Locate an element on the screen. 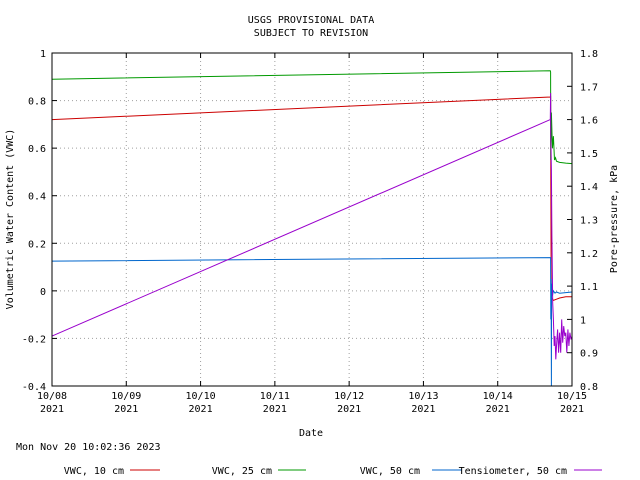 Image resolution: width=640 pixels, height=480 pixels. x-tick-label: 10/08 is located at coordinates (52, 396).